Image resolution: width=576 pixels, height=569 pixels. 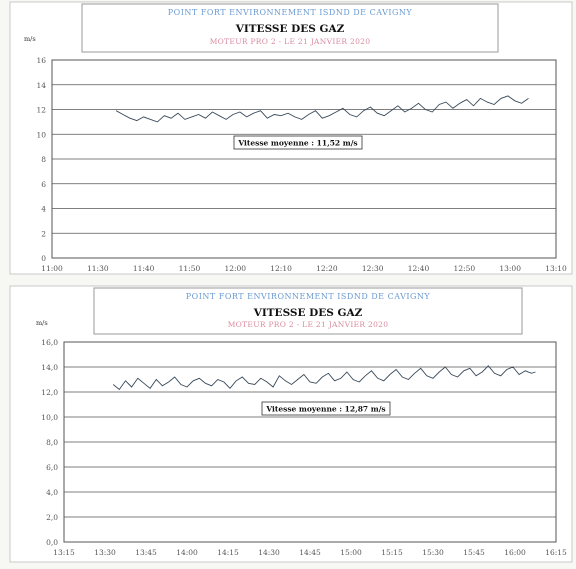 What do you see at coordinates (49, 392) in the screenshot?
I see `chart-2-y-tick: 12,0` at bounding box center [49, 392].